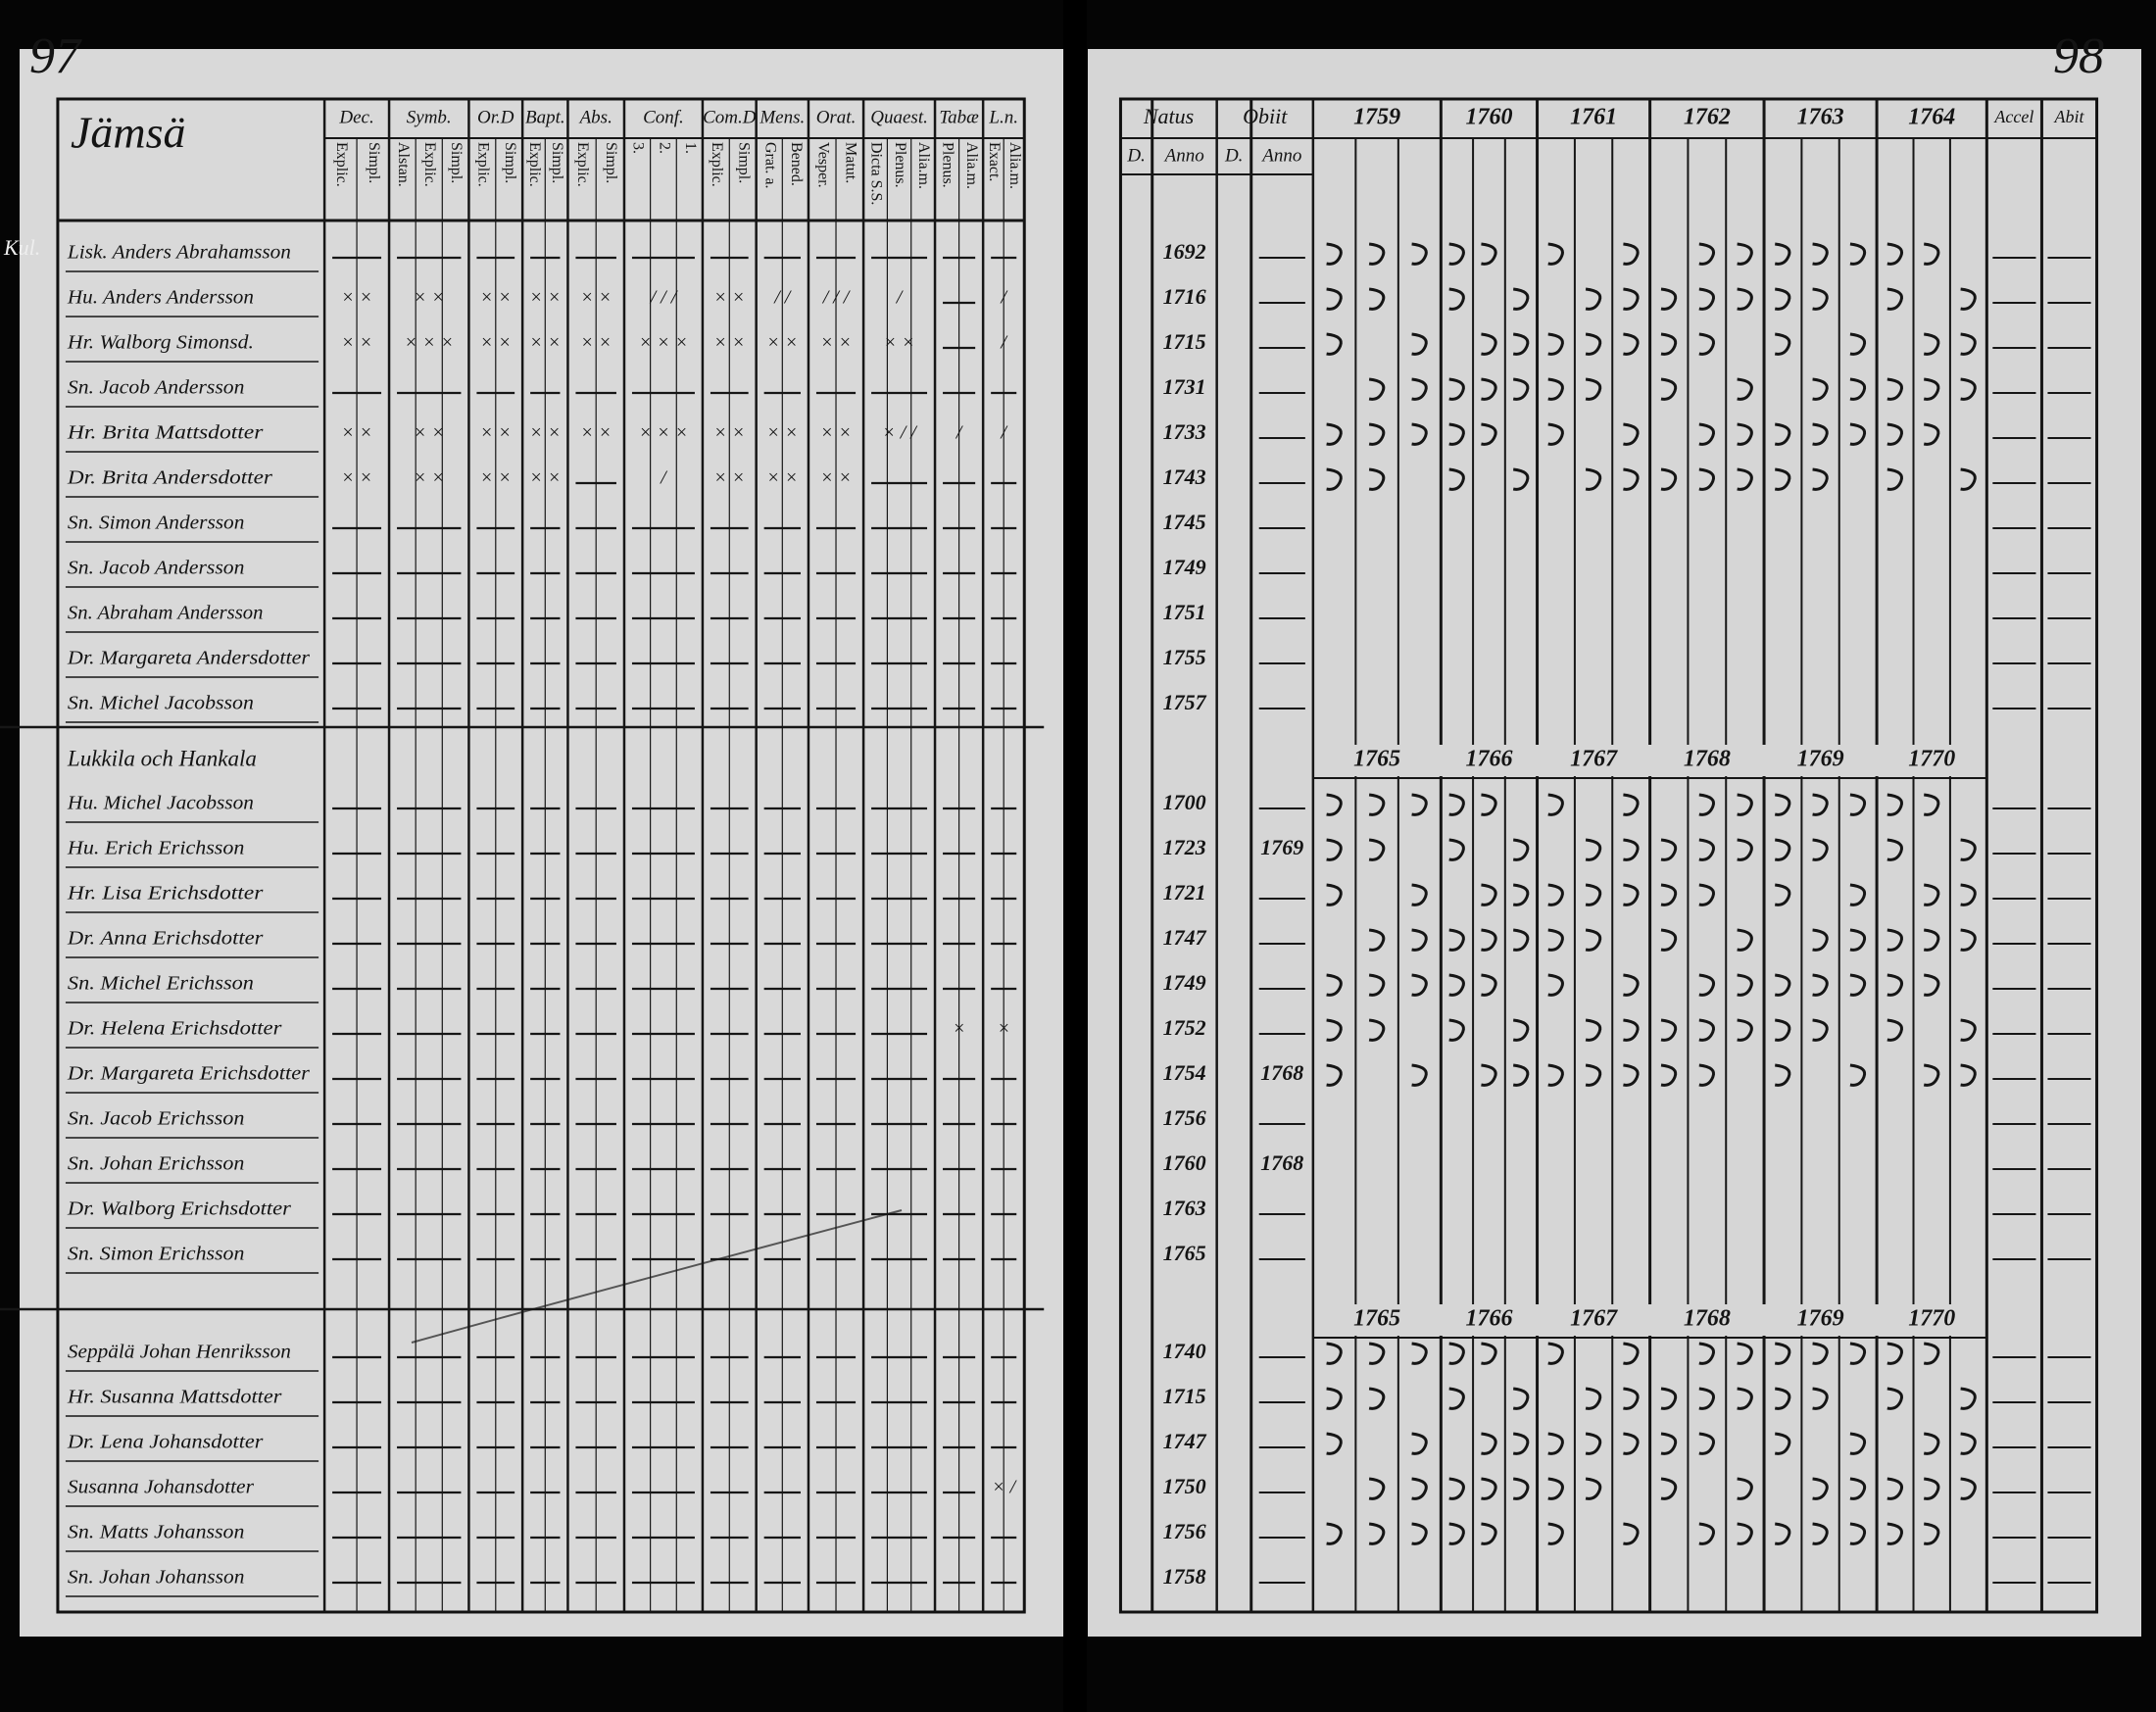 This screenshot has width=2156, height=1712. Describe the element at coordinates (1281, 1072) in the screenshot. I see `death-year: 1768` at that location.